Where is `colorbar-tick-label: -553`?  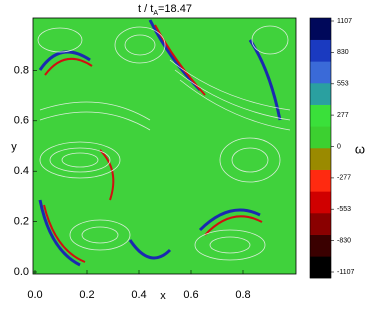
colorbar-tick-label: -553 is located at coordinates (344, 209).